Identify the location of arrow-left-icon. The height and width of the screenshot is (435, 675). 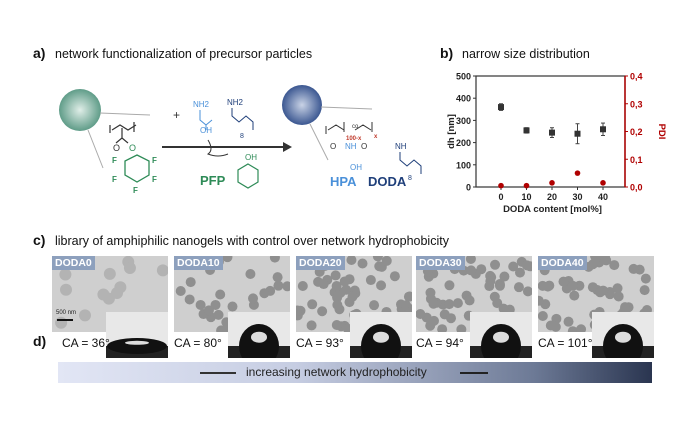
(218, 373).